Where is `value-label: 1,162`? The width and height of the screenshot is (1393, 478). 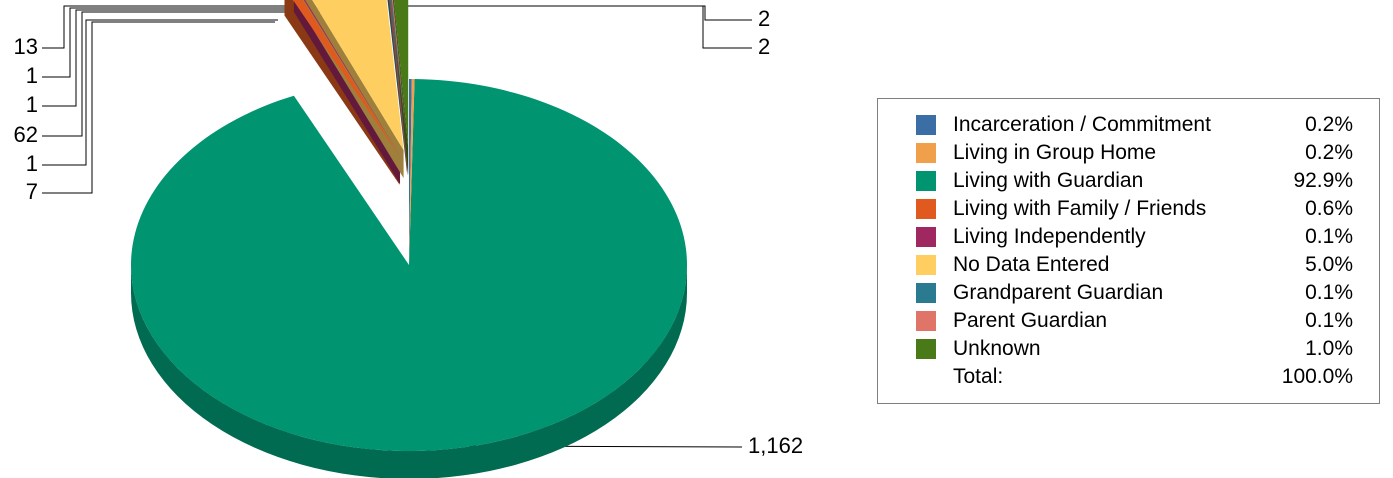
value-label: 1,162 is located at coordinates (775, 445).